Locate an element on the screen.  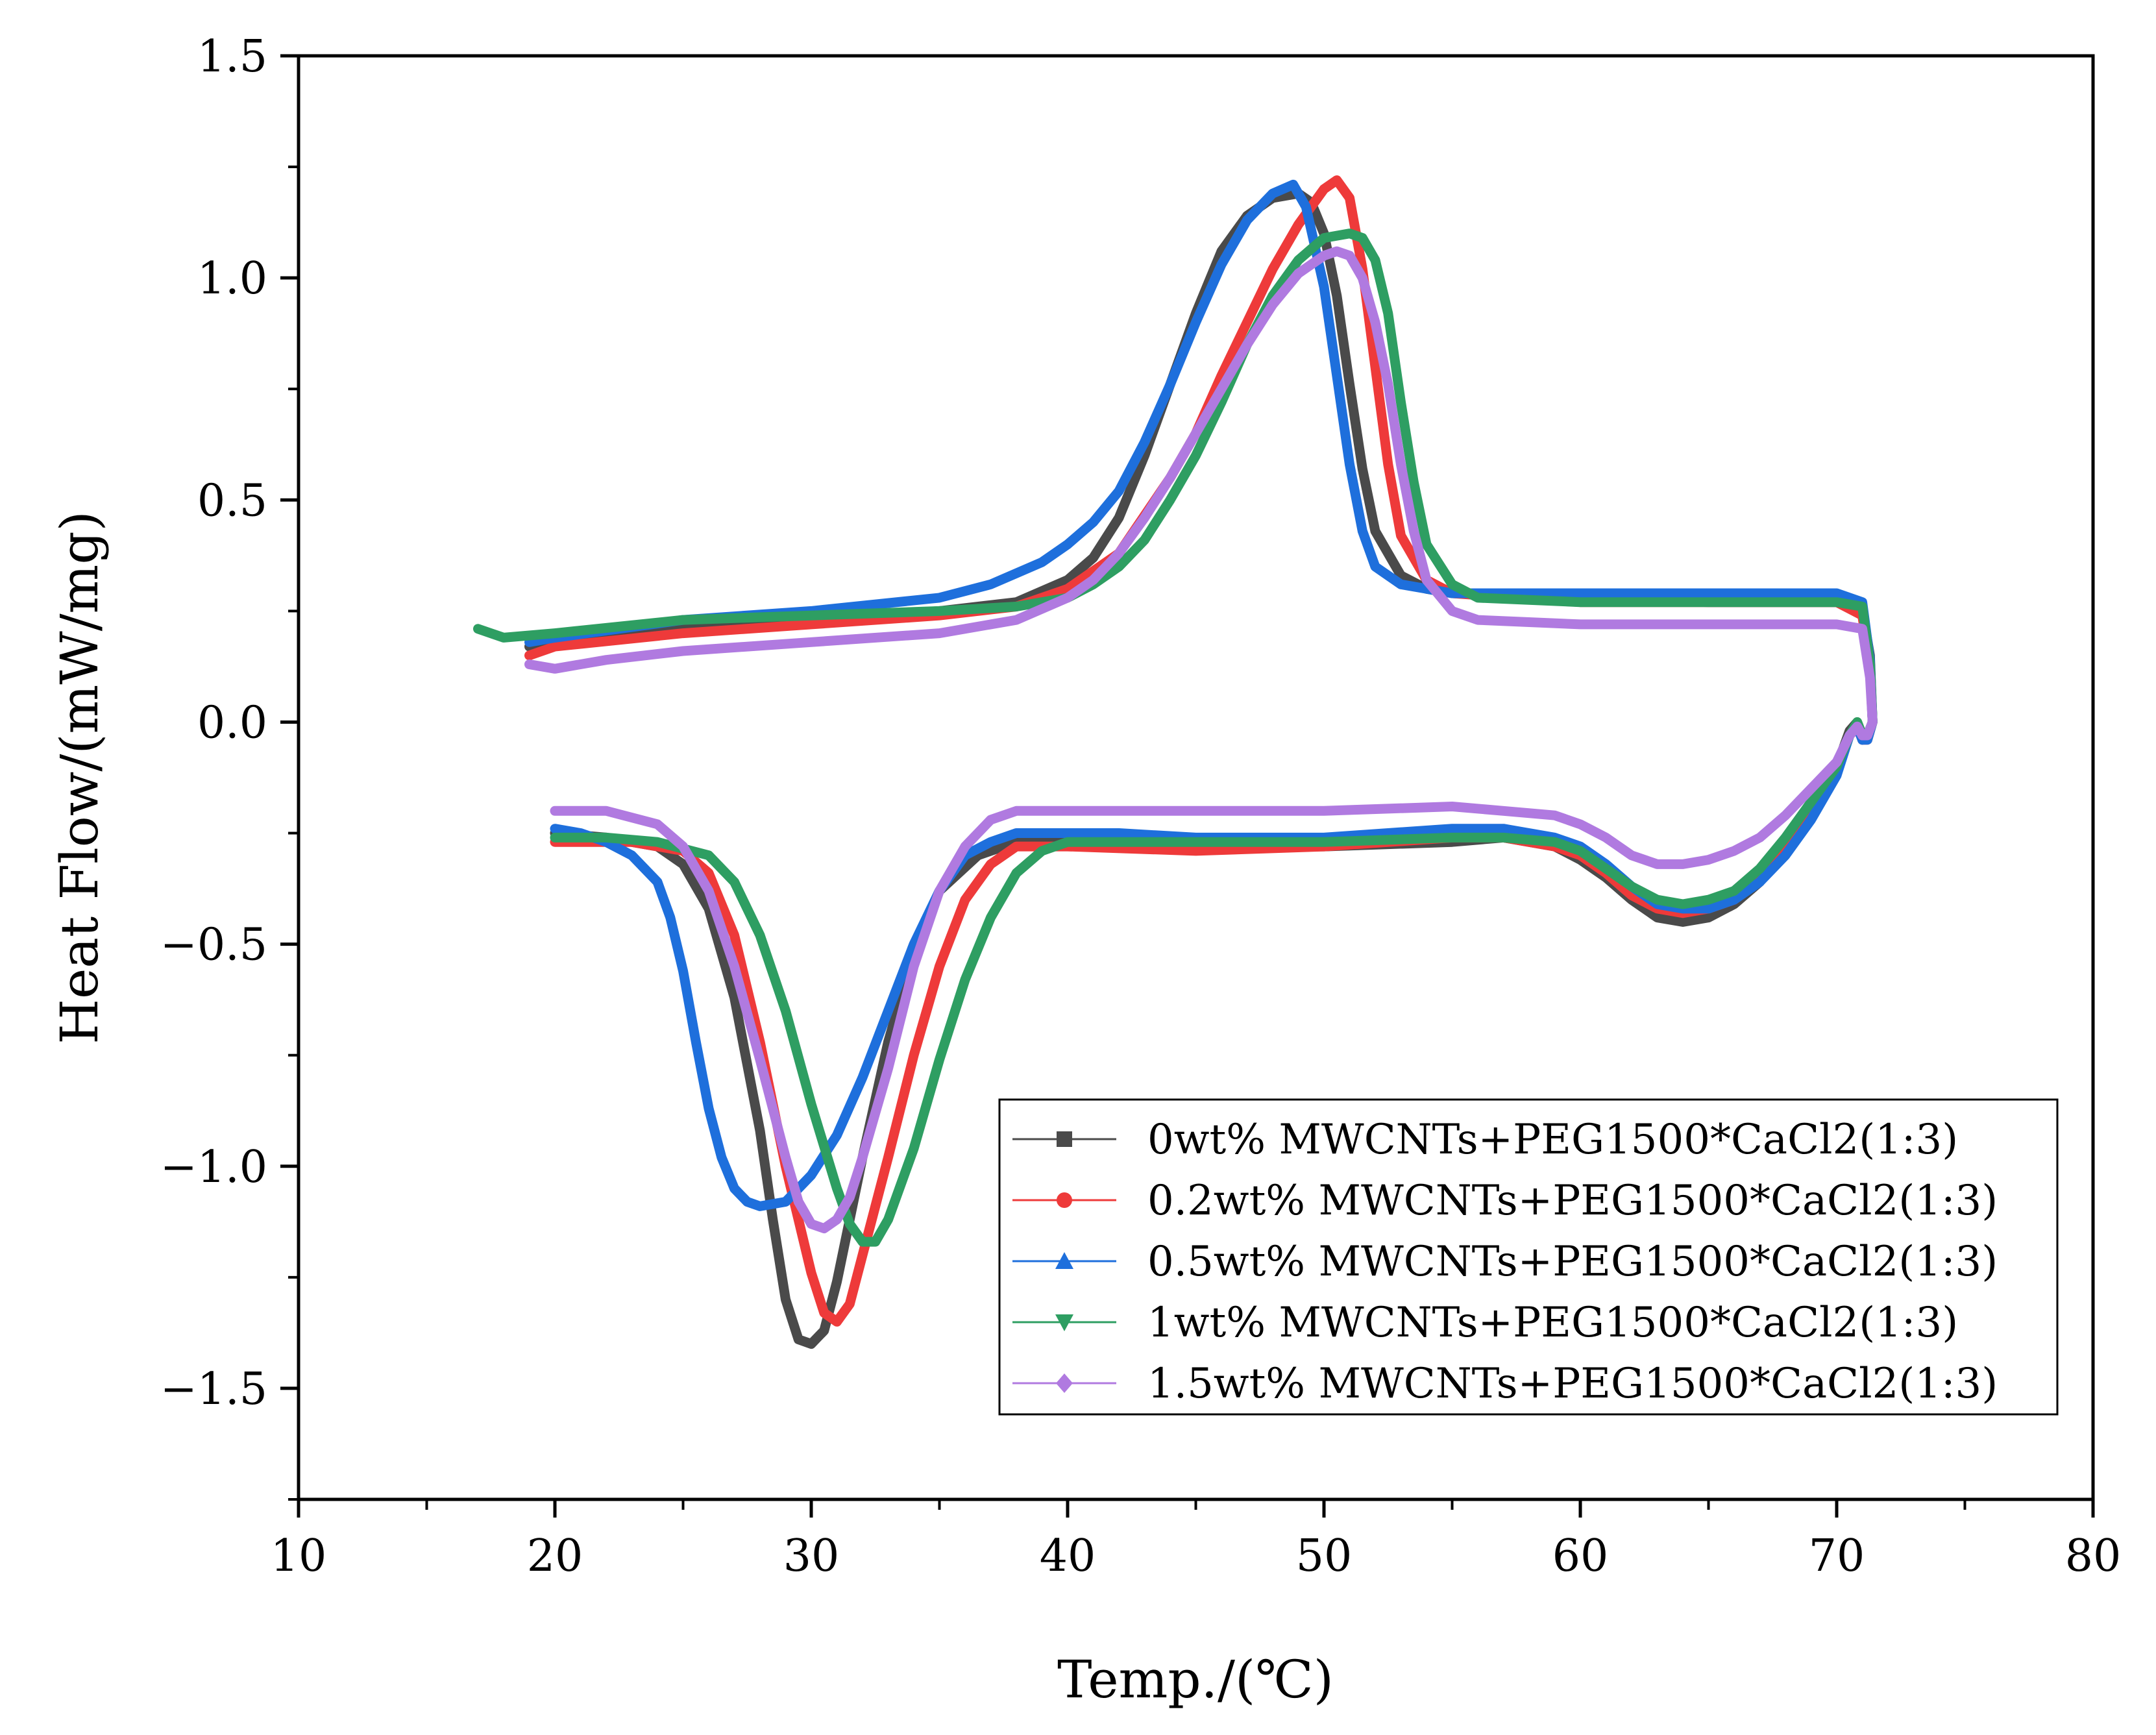
y-tick-label: −0.5 is located at coordinates (213, 945).